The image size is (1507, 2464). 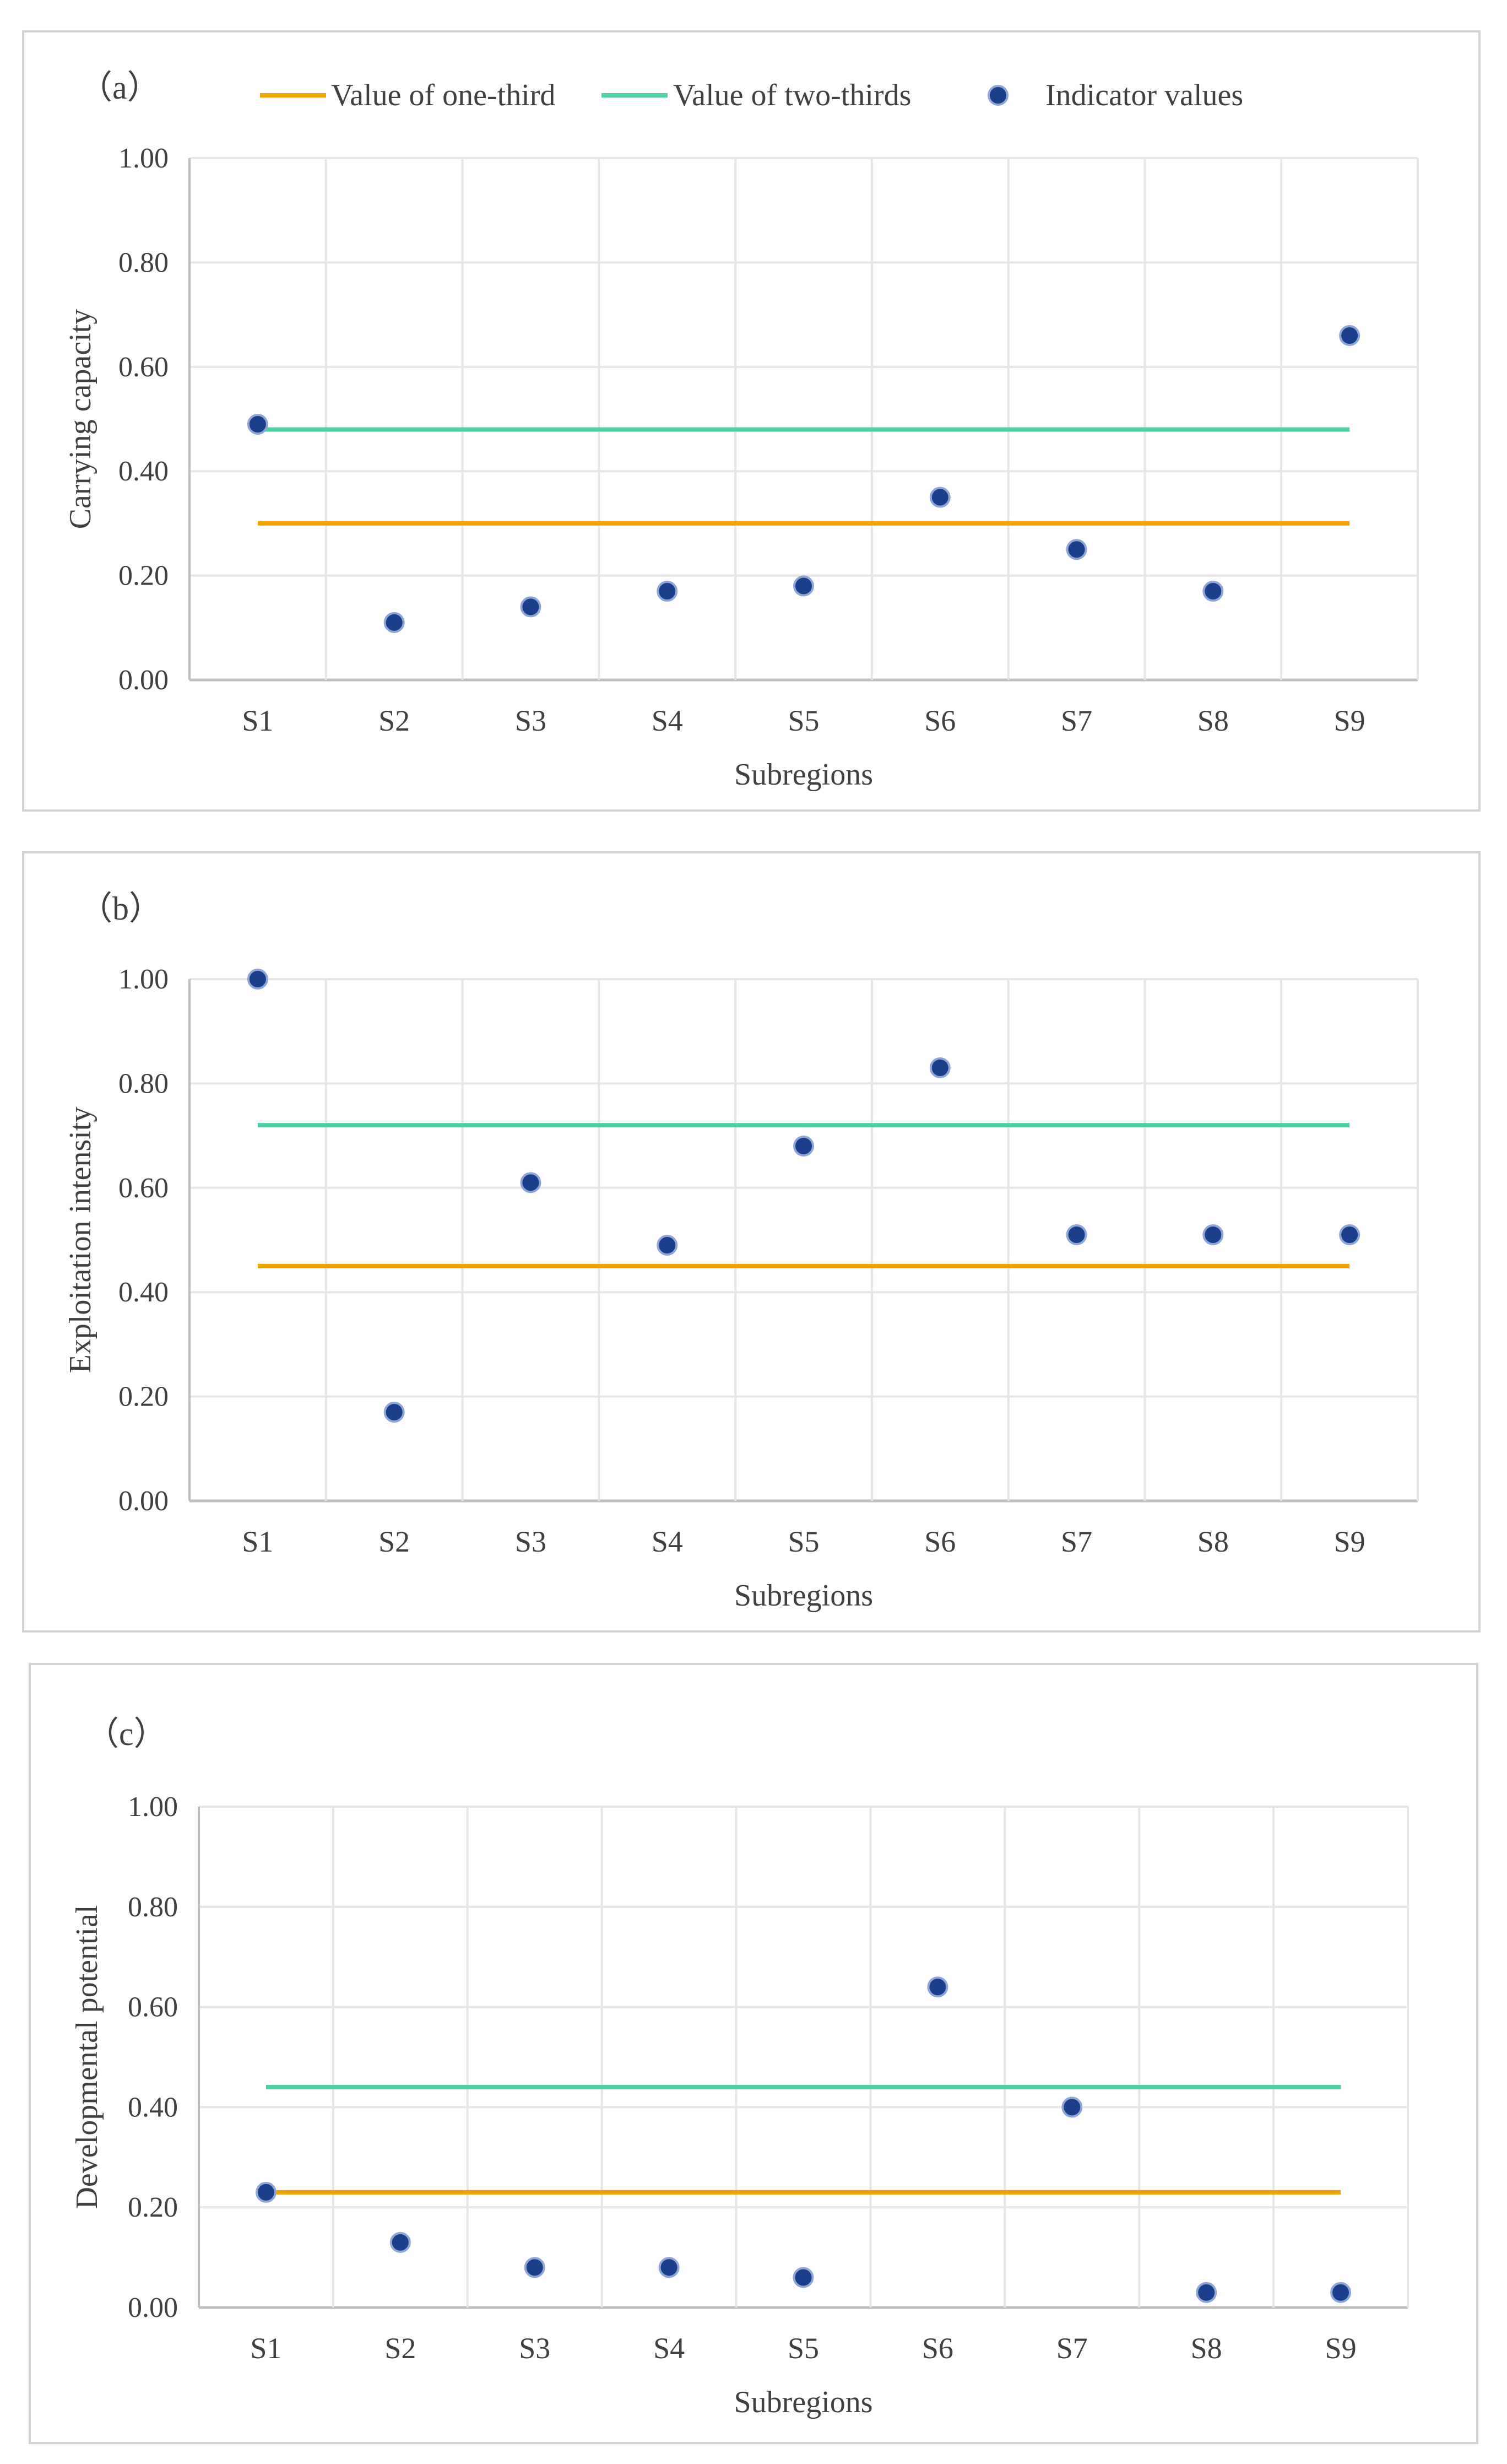 What do you see at coordinates (87, 2057) in the screenshot?
I see `y-axis-title: Developmental potential` at bounding box center [87, 2057].